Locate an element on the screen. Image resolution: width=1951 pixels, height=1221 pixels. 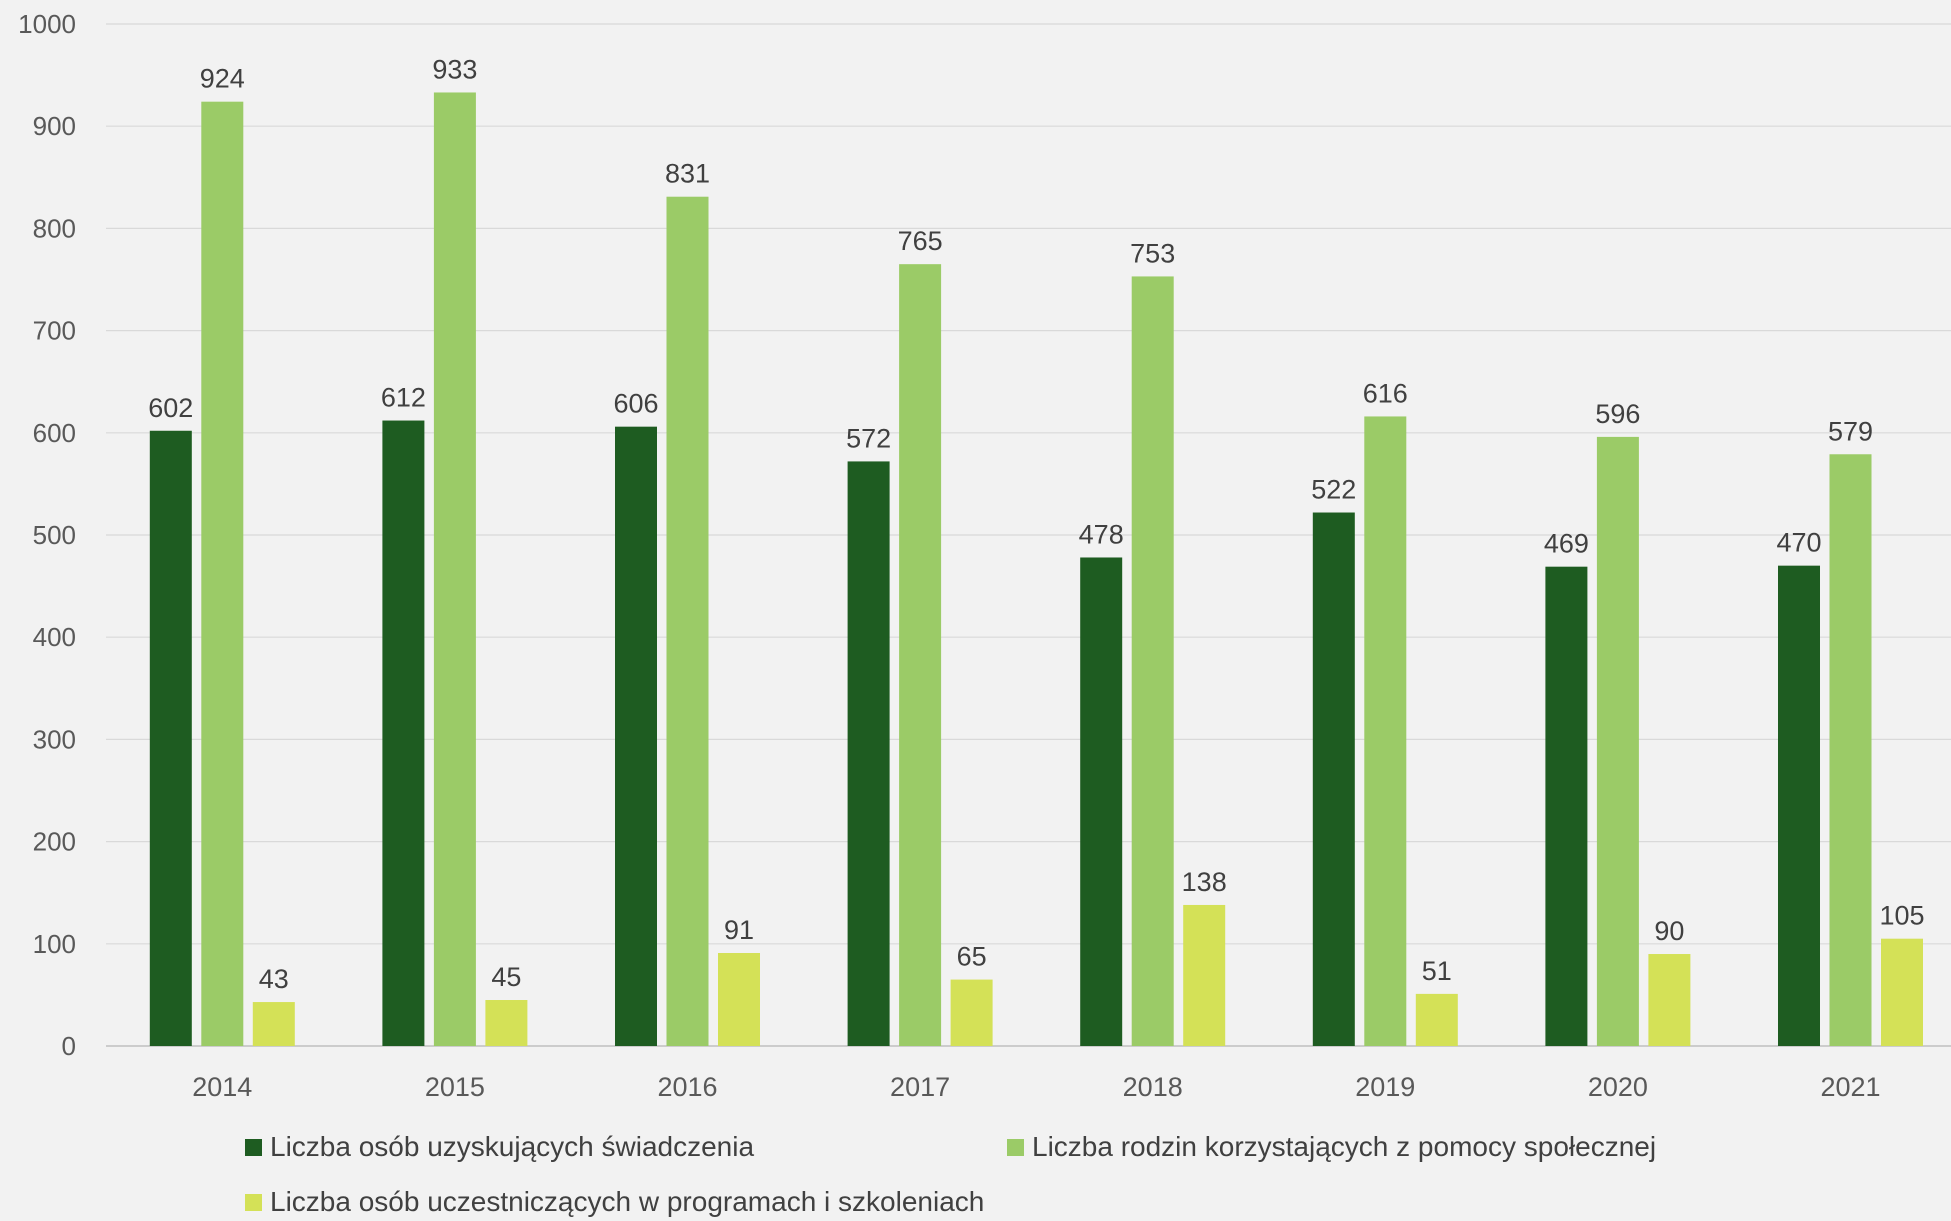
data-label-series-2-2020: 596 is located at coordinates (1617, 414).